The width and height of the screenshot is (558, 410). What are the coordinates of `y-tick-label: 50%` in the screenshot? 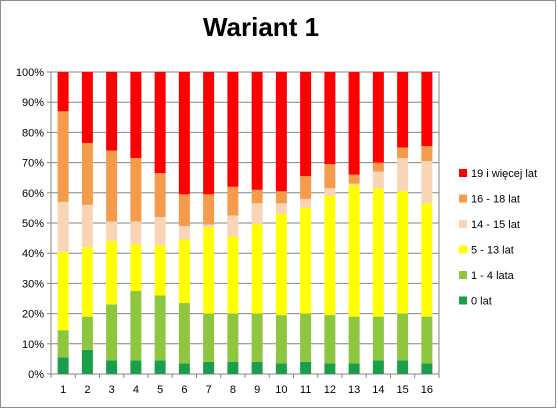 It's located at (33, 224).